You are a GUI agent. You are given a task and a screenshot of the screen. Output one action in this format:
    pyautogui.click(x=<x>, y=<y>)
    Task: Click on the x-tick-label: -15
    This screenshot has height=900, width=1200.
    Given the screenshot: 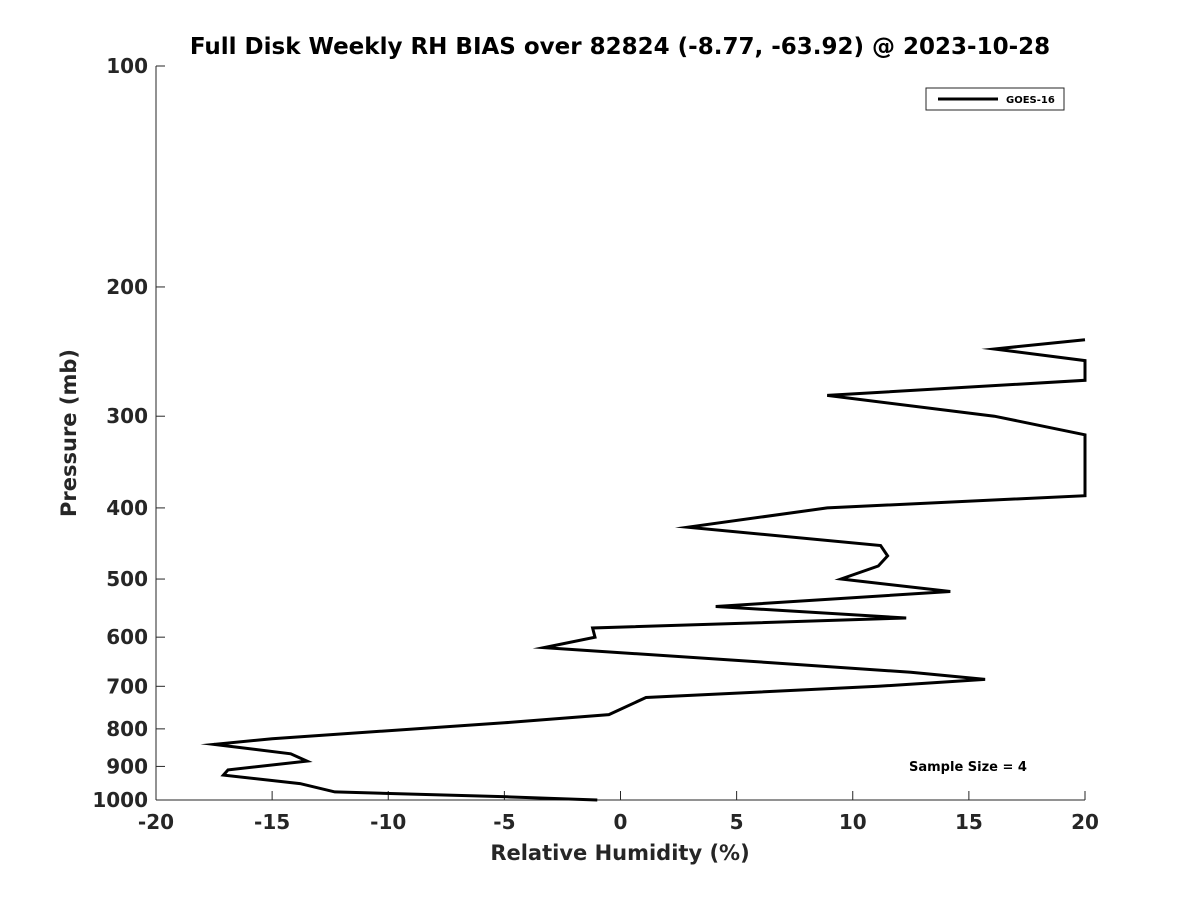 What is the action you would take?
    pyautogui.click(x=272, y=822)
    